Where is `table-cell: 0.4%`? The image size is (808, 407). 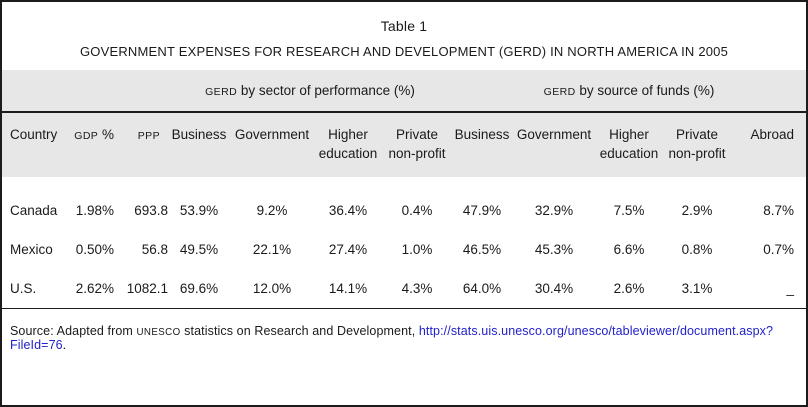 table-cell: 0.4% is located at coordinates (417, 210).